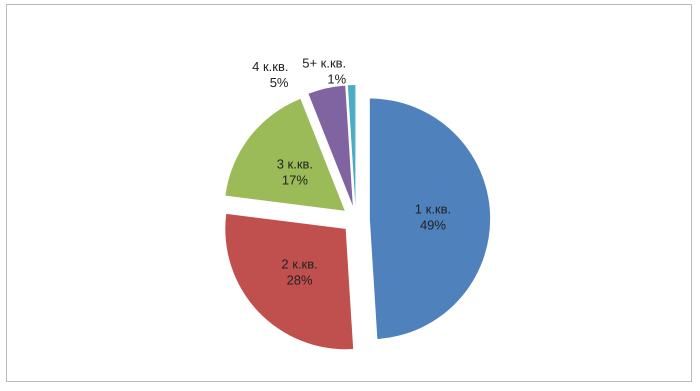 The width and height of the screenshot is (700, 391). I want to click on slice-label: 1 к.кв., so click(433, 208).